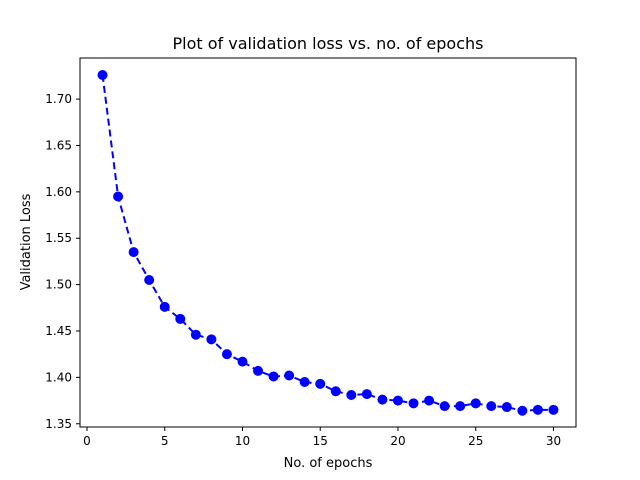 The image size is (640, 480). I want to click on x-axis-label: No. of epochs, so click(328, 463).